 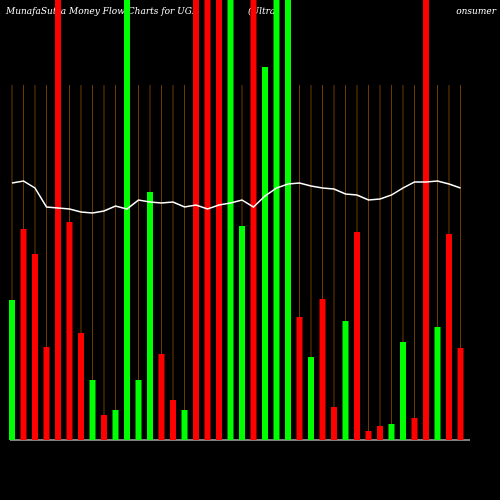 I want to click on chart-subtitle: (Ultra, so click(x=261, y=11).